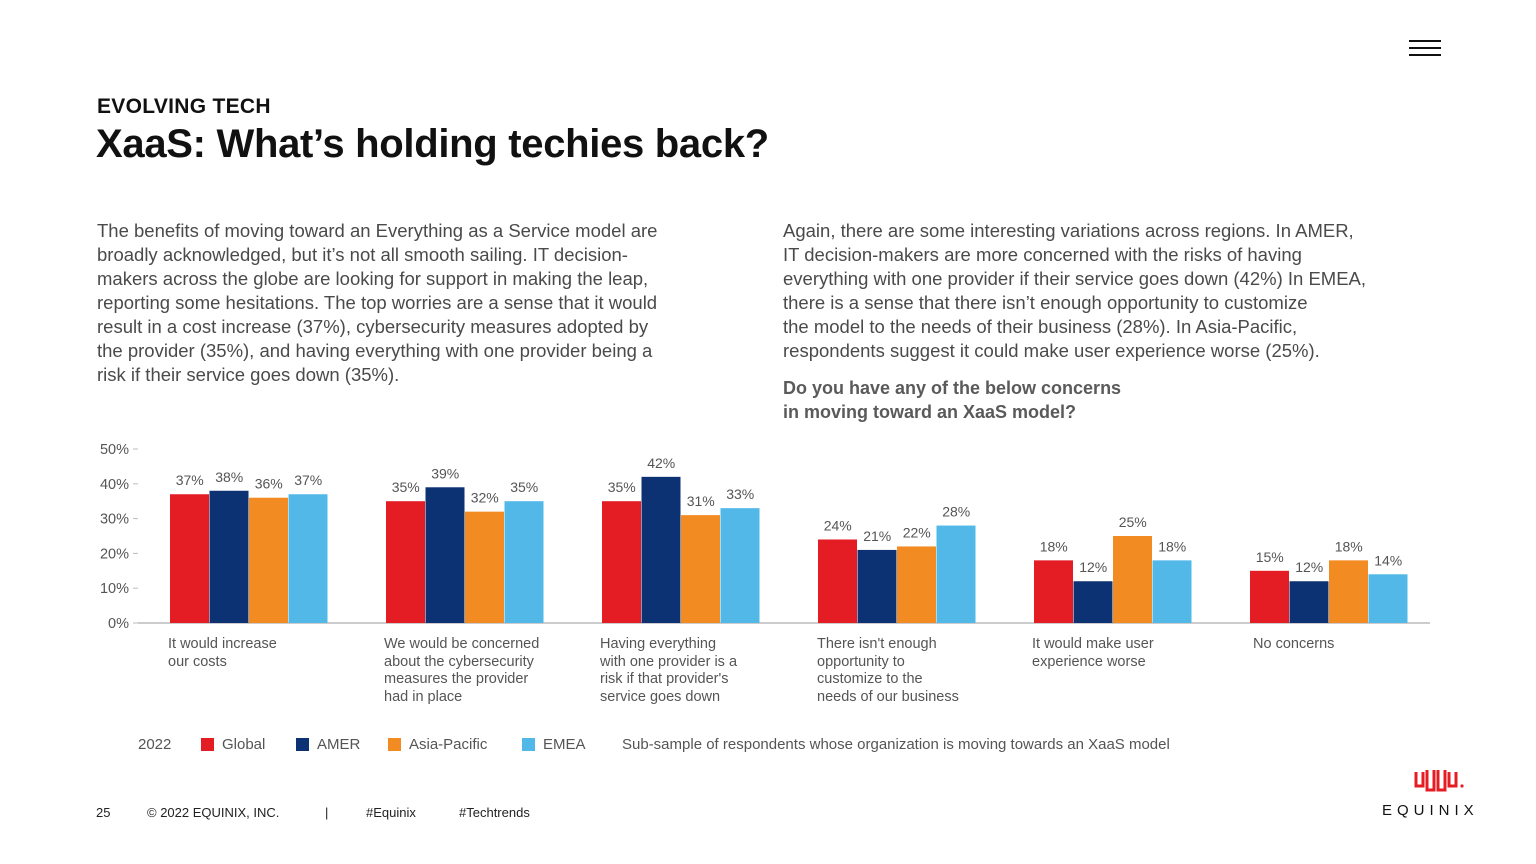 This screenshot has width=1536, height=864. Describe the element at coordinates (258, 653) in the screenshot. I see `category-label: It would increase our costs` at that location.